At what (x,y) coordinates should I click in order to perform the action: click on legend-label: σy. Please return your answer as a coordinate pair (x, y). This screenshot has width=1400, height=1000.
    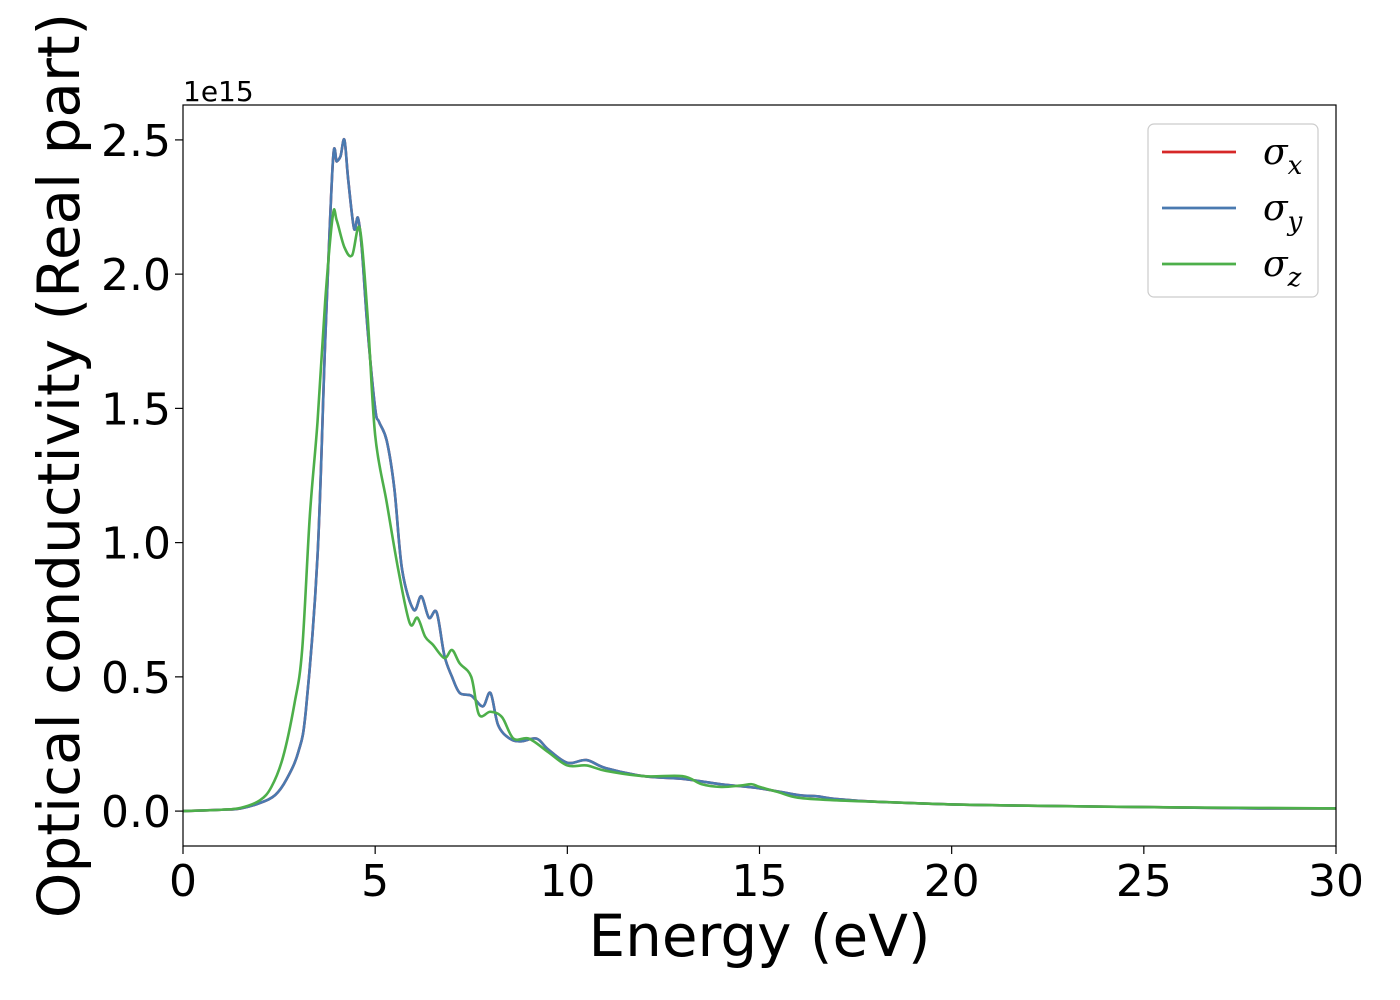
    Looking at the image, I should click on (1283, 212).